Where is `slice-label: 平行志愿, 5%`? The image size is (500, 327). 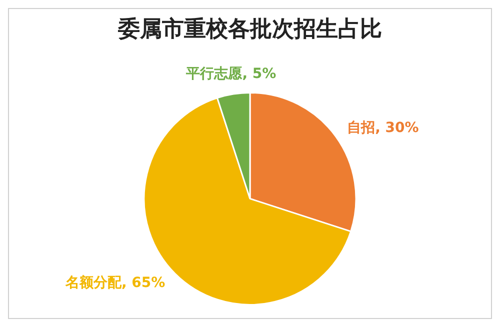
slice-label: 平行志愿, 5% is located at coordinates (230, 74).